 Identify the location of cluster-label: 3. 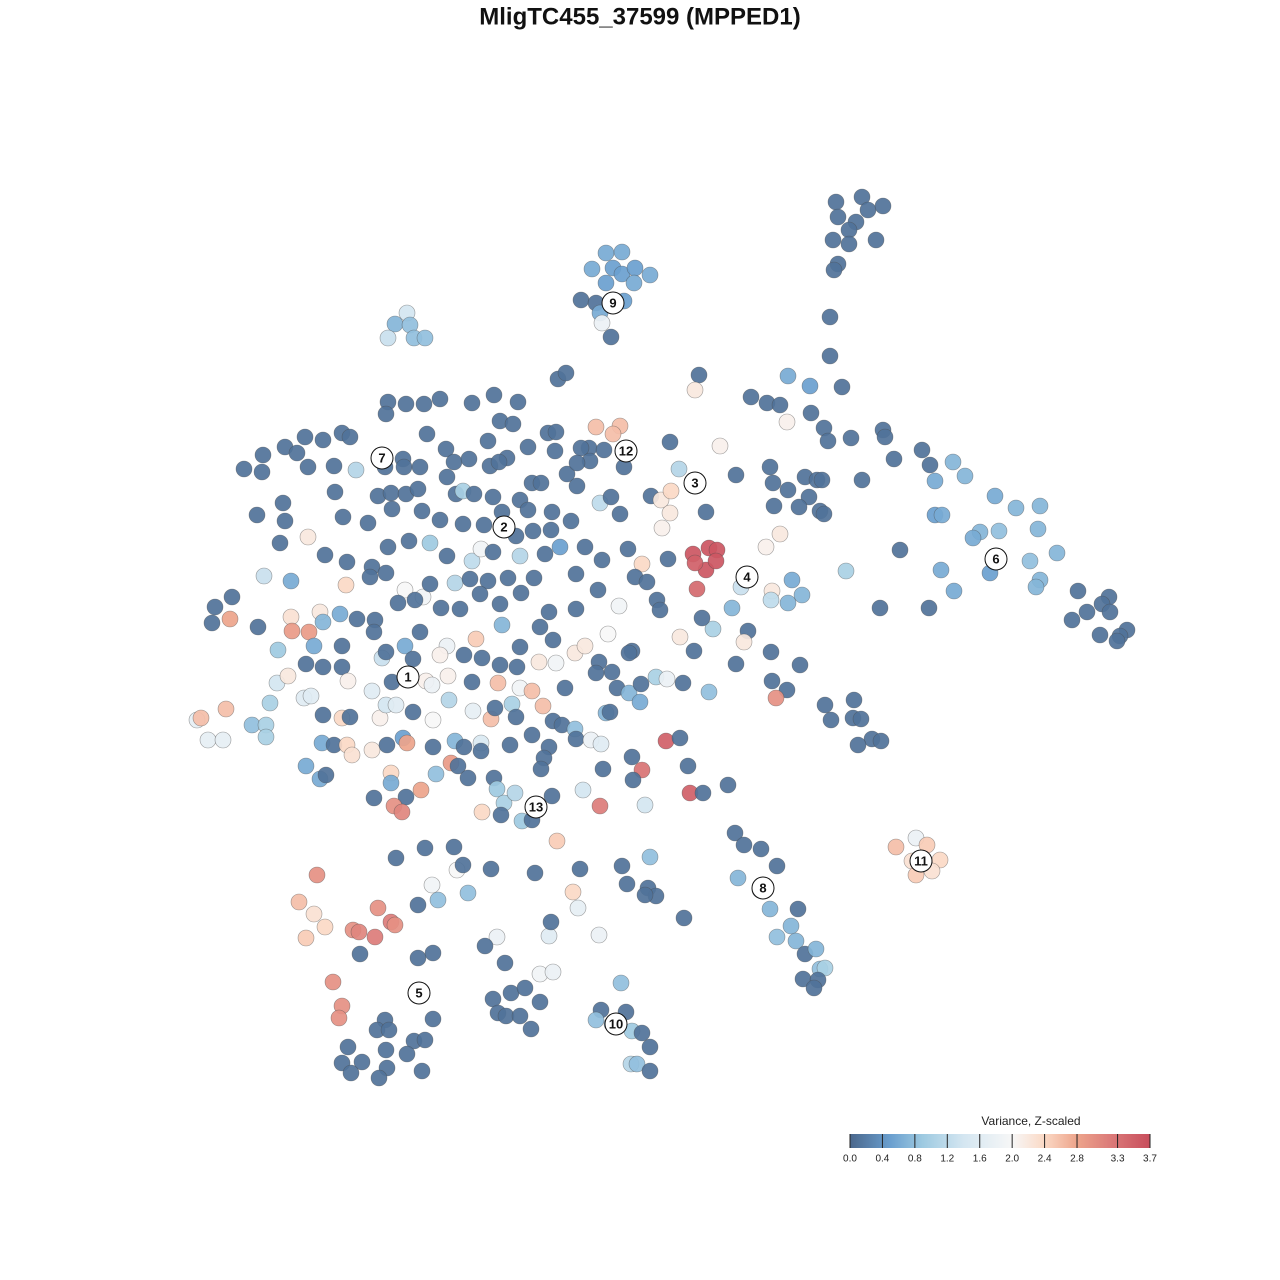
(694, 482).